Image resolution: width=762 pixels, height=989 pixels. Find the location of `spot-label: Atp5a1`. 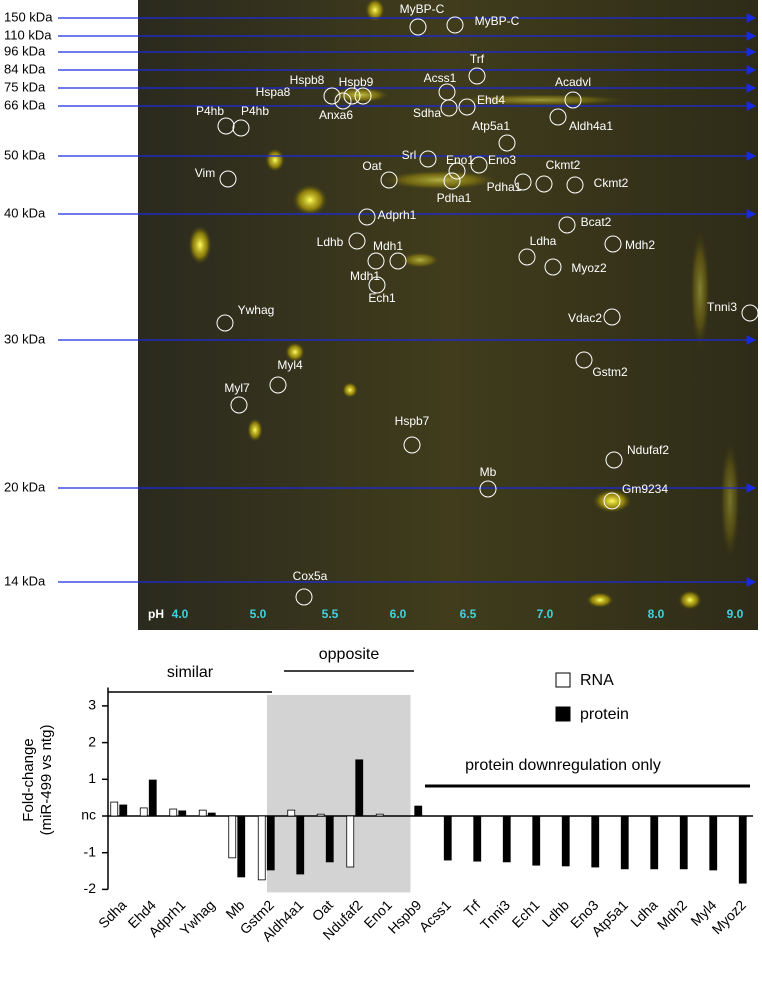

spot-label: Atp5a1 is located at coordinates (491, 126).